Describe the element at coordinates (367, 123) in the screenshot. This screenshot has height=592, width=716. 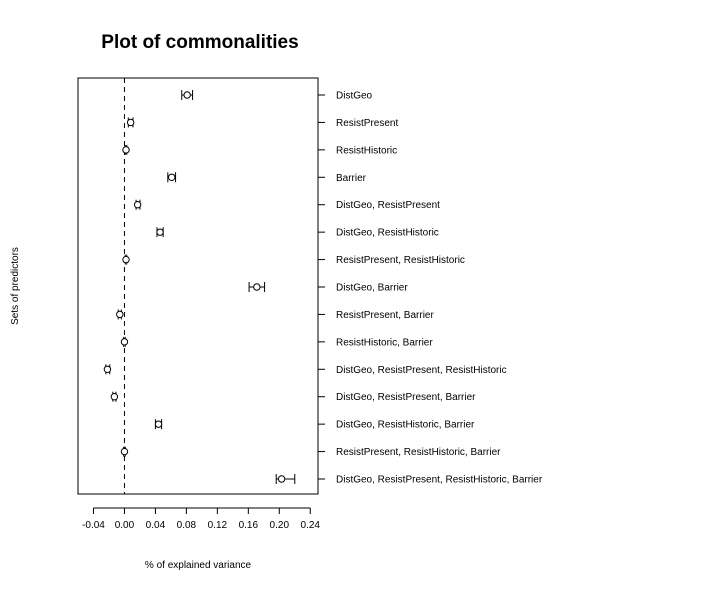
I see `y-tick-label: ResistPresent` at that location.